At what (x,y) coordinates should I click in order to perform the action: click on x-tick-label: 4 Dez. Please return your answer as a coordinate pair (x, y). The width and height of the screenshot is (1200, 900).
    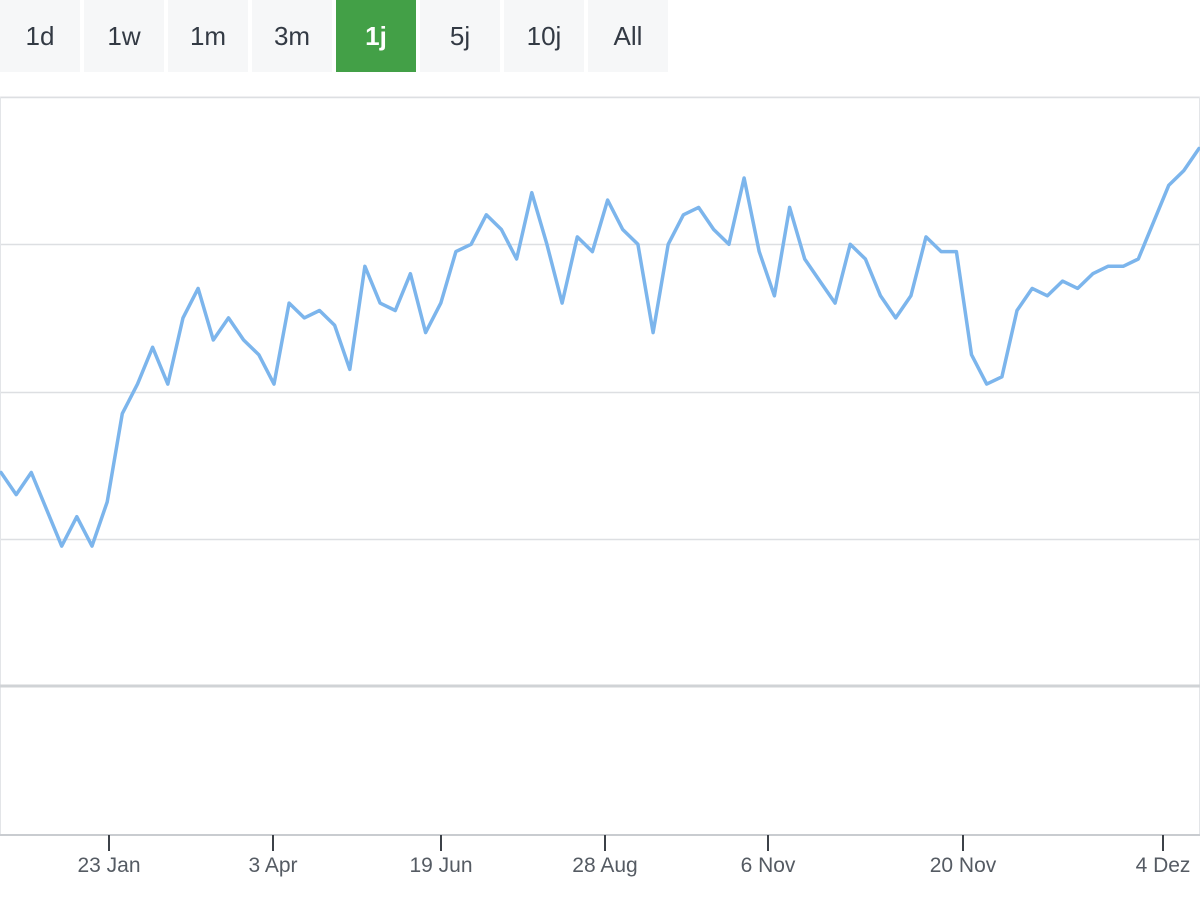
    Looking at the image, I should click on (1163, 865).